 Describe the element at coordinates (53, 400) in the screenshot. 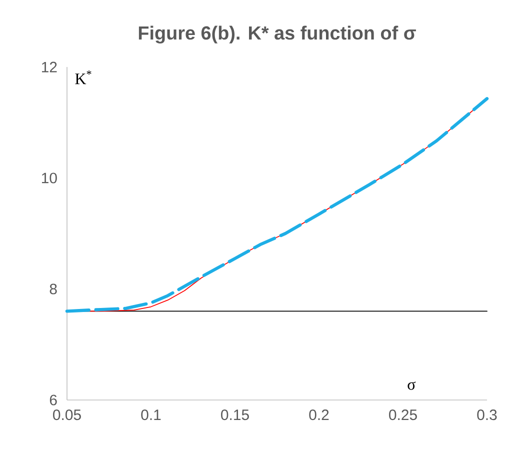

I see `y-tick-label: 6` at that location.